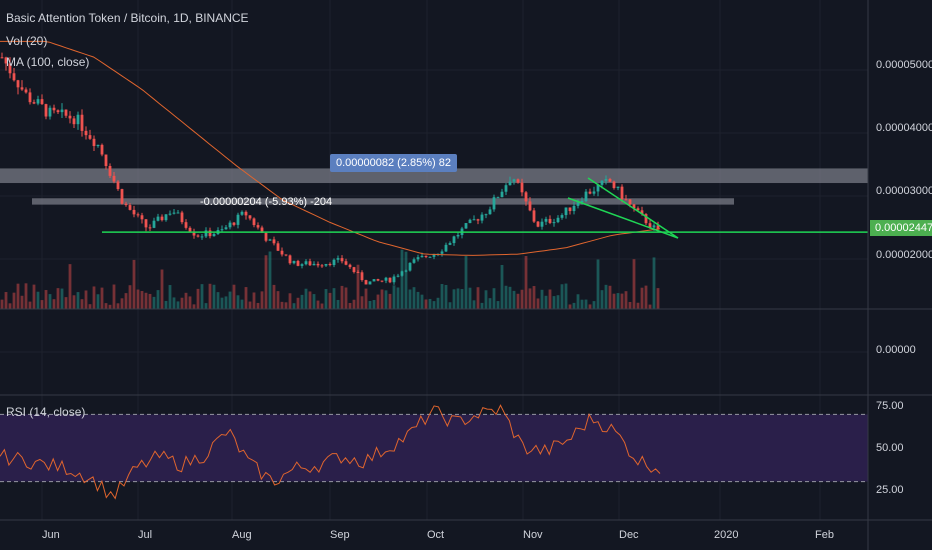 This screenshot has height=550, width=932. I want to click on time-tick: Nov, so click(533, 535).